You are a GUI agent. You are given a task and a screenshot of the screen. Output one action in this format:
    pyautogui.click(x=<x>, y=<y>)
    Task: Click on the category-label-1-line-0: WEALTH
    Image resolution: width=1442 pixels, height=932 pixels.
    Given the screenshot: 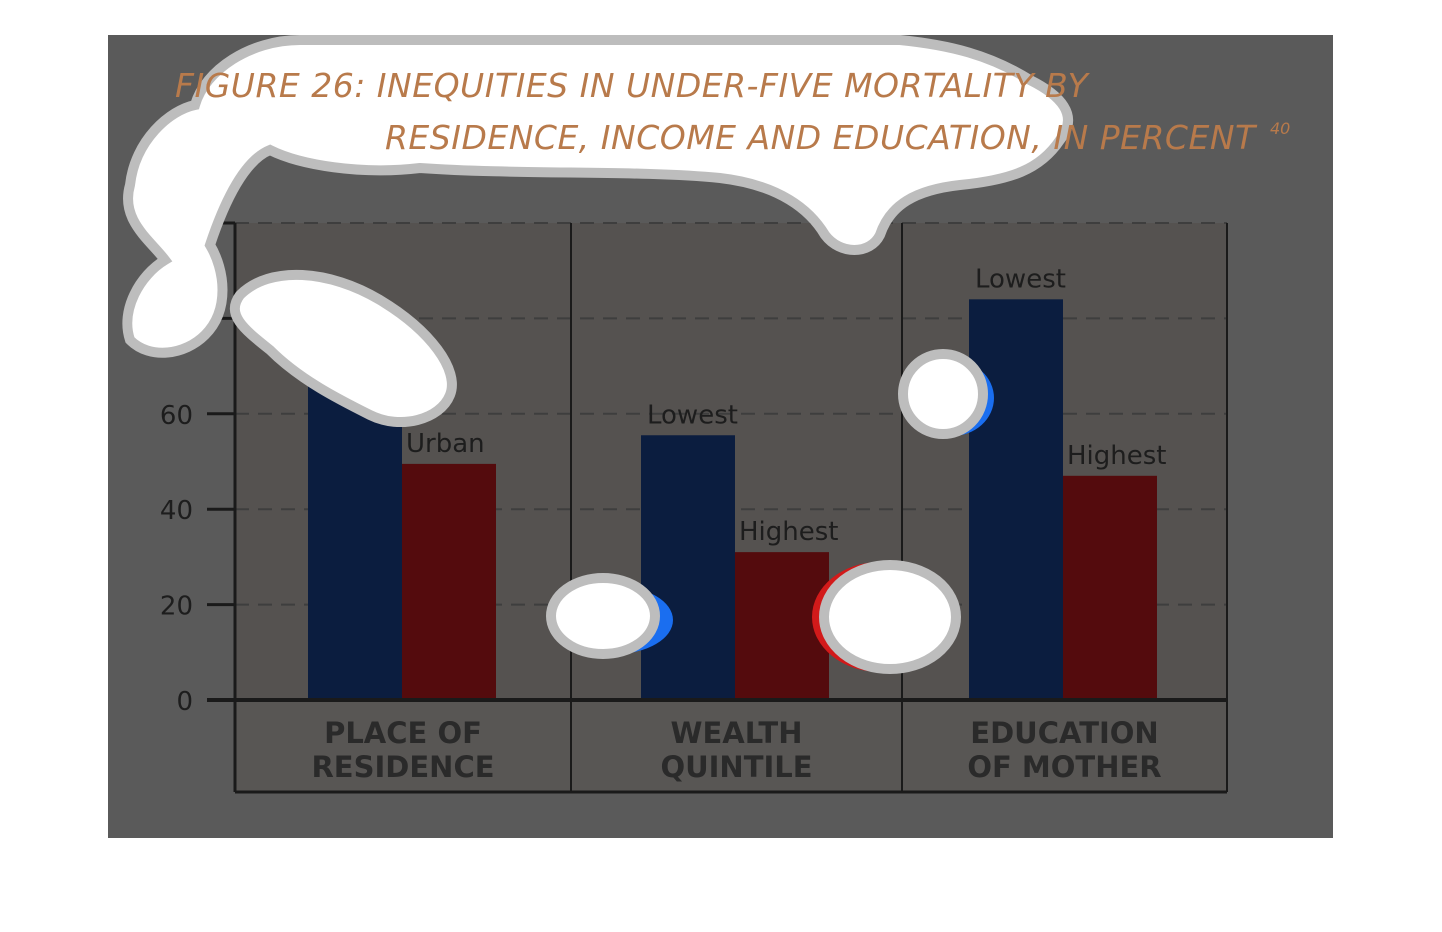 What is the action you would take?
    pyautogui.click(x=737, y=733)
    